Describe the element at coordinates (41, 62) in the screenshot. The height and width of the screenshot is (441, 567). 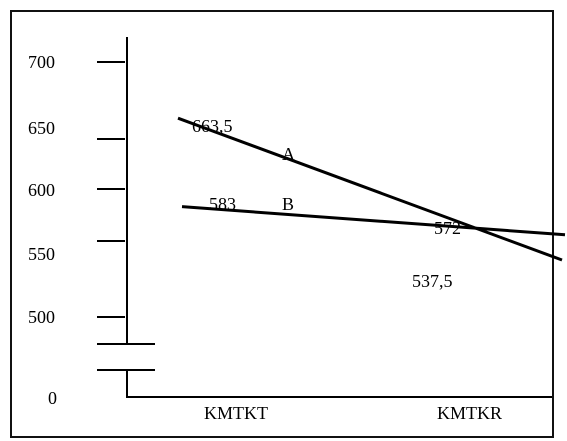
I see `y-tick-label-700: 700` at that location.